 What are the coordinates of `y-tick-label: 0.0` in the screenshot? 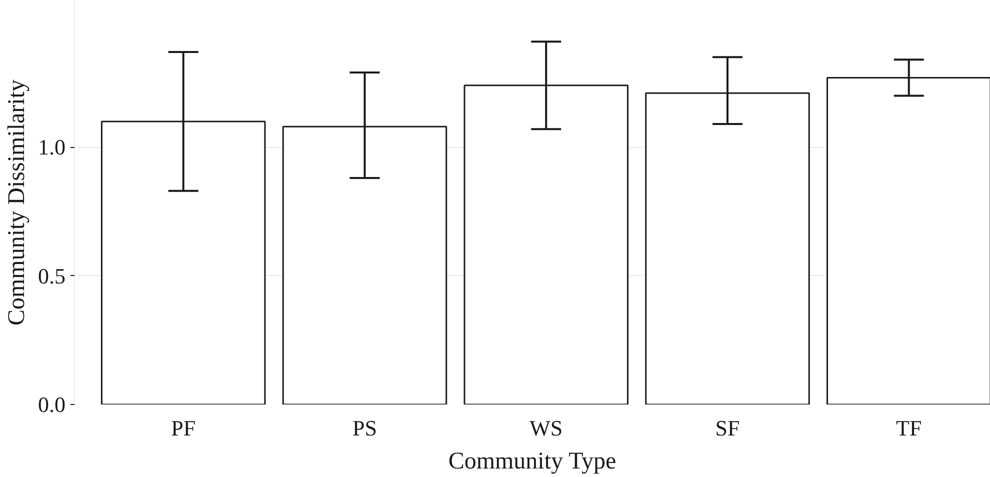 It's located at (52, 404).